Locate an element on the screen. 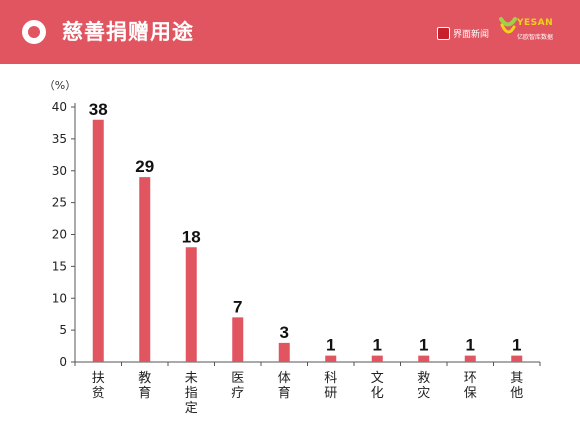  jiemian-logo-icon is located at coordinates (443, 33).